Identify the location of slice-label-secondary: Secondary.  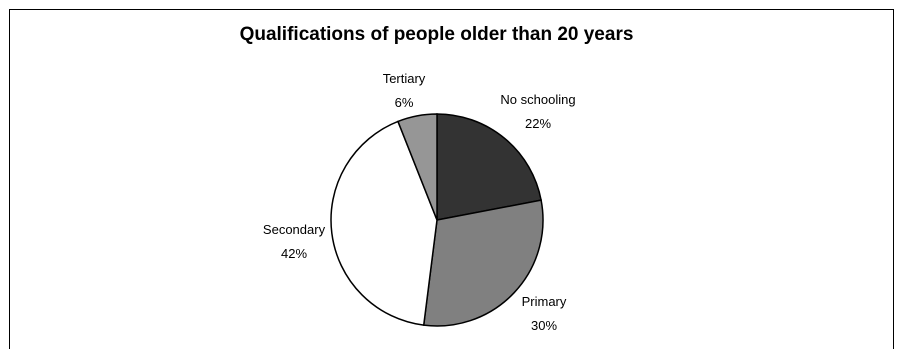
(294, 229).